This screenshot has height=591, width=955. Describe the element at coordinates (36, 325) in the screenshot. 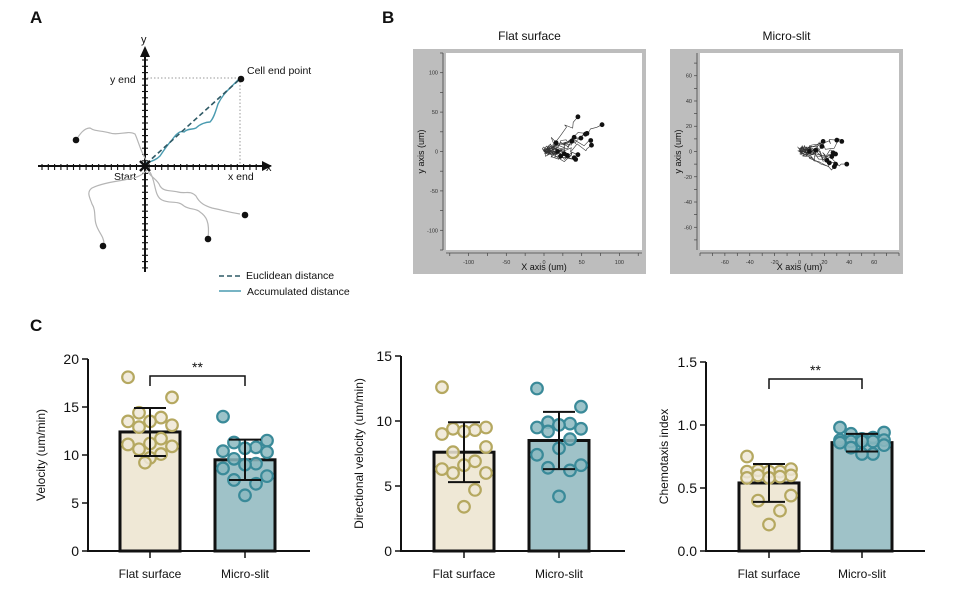

I see `panel-letter-c: C` at that location.